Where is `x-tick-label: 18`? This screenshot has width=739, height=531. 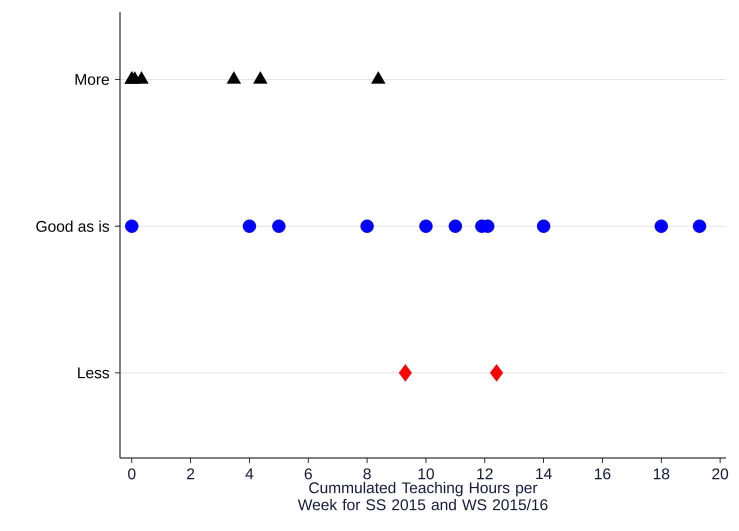 x-tick-label: 18 is located at coordinates (662, 474).